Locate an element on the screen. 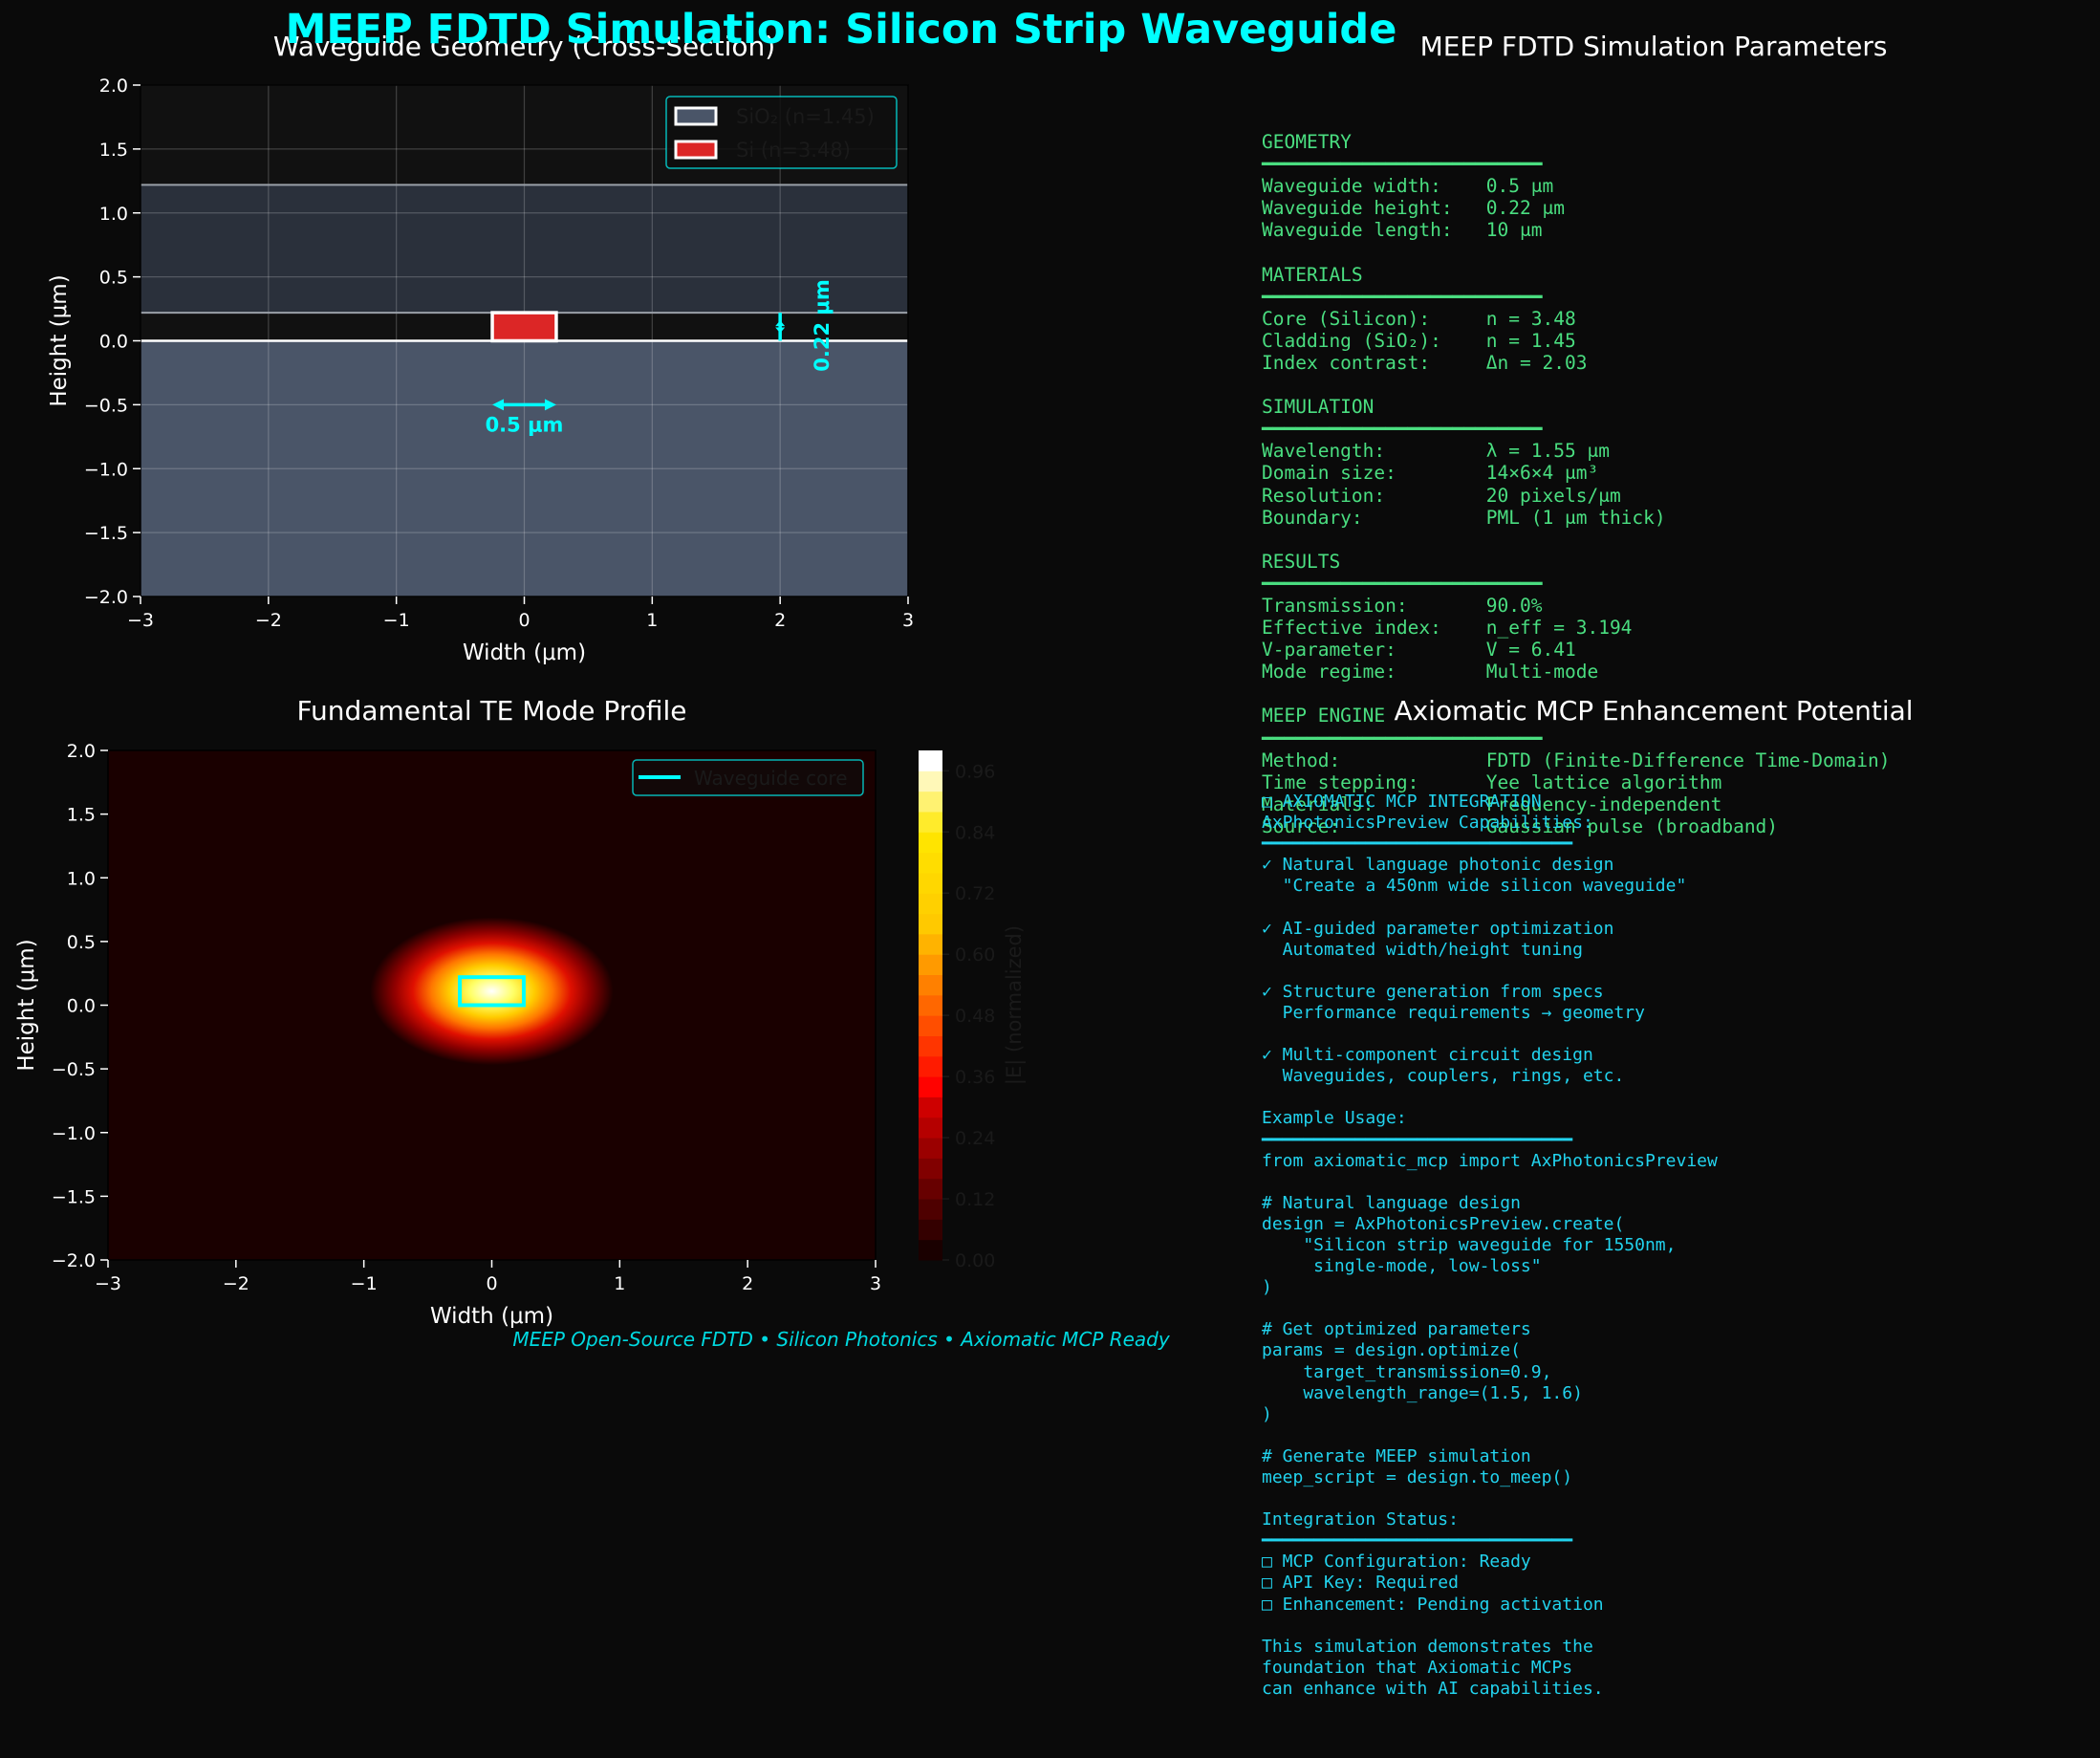  width-arrowhead-right is located at coordinates (550, 405).